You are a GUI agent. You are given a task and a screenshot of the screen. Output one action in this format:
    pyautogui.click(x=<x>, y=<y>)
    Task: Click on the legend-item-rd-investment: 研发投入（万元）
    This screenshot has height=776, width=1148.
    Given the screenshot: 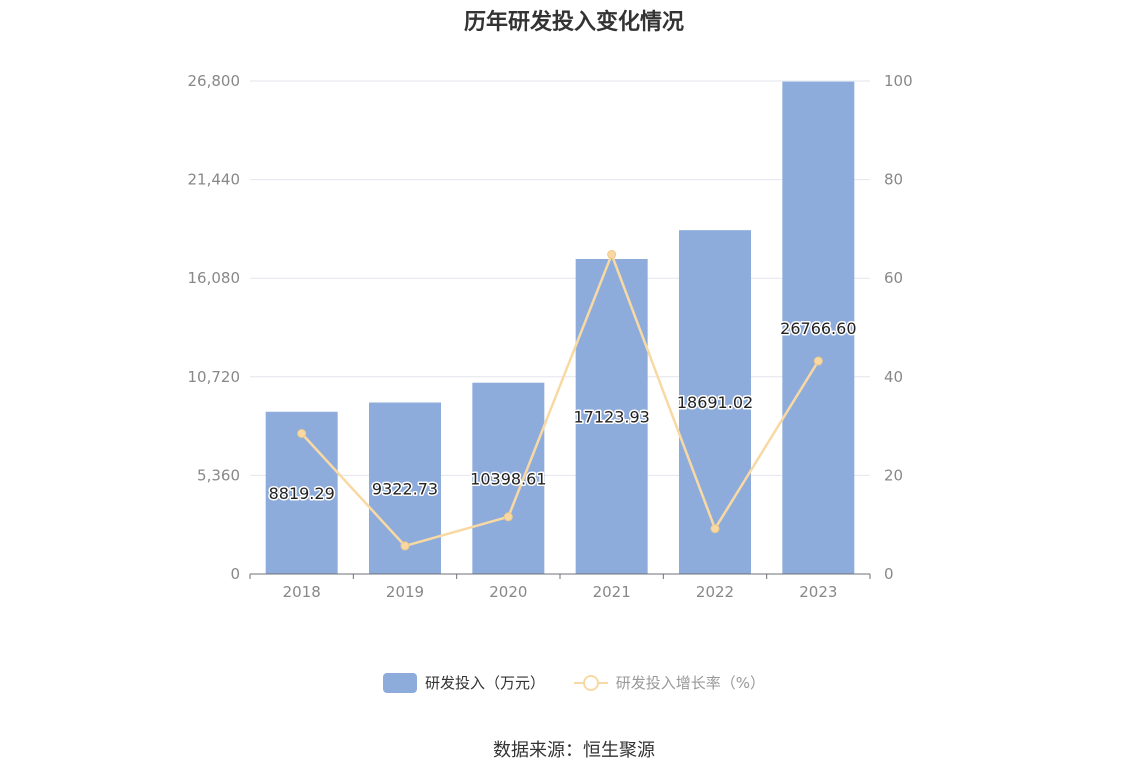 What is the action you would take?
    pyautogui.click(x=463, y=682)
    